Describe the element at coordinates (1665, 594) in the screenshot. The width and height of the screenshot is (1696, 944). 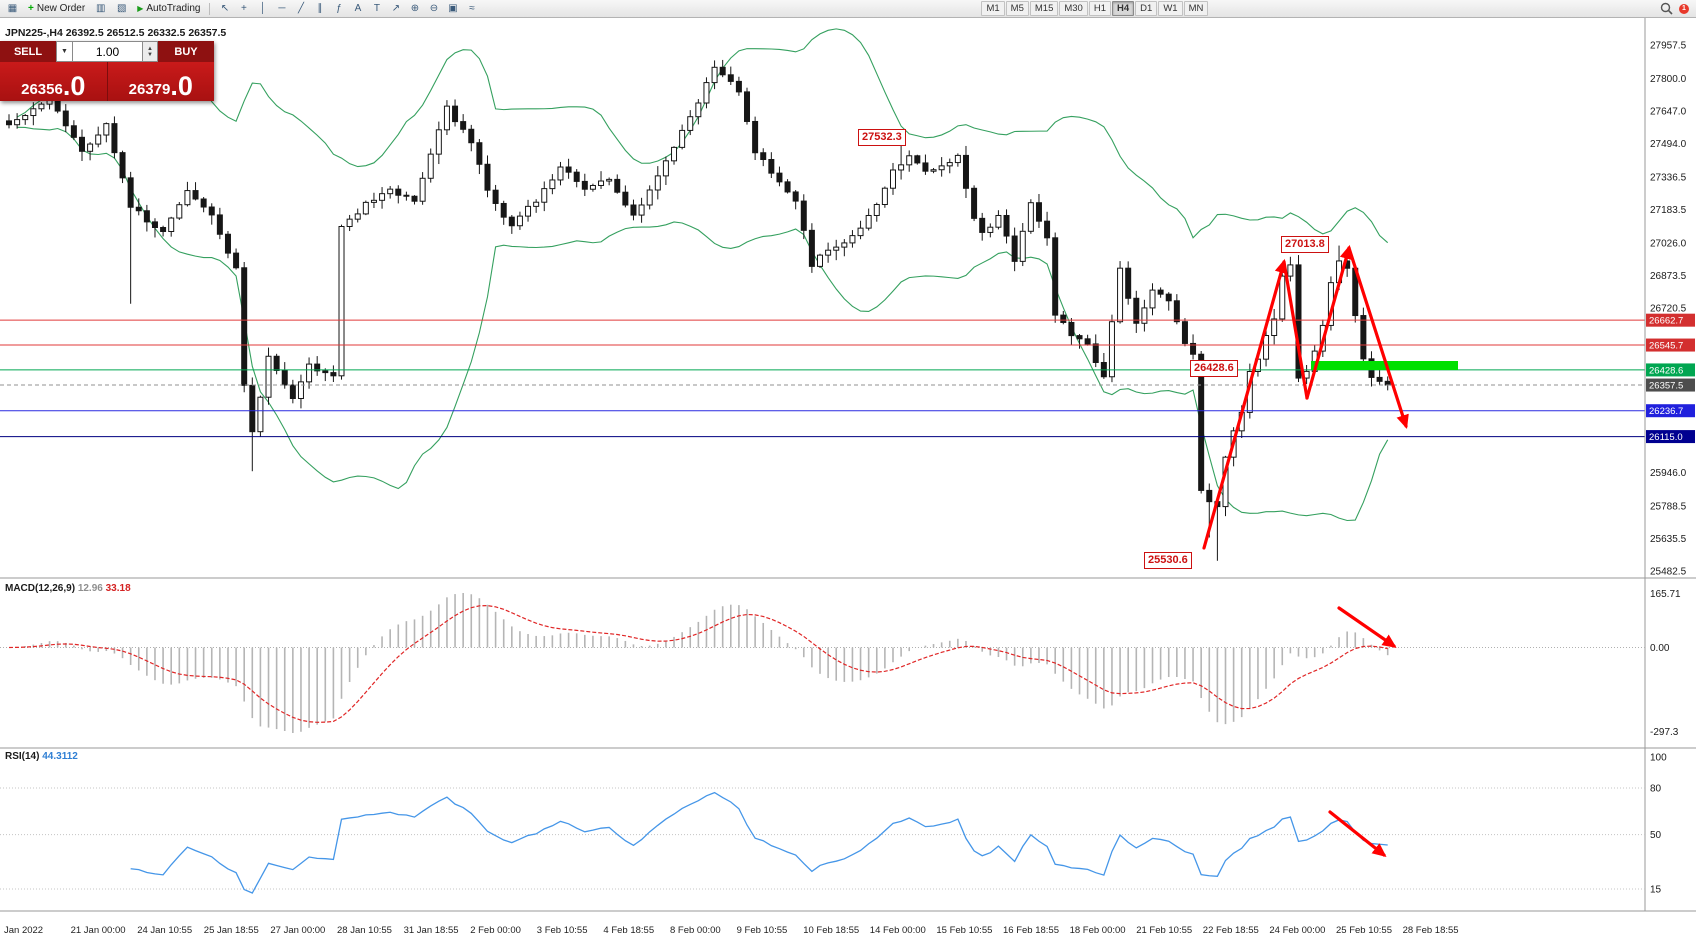
I see `macd-max-label: 165.71` at that location.